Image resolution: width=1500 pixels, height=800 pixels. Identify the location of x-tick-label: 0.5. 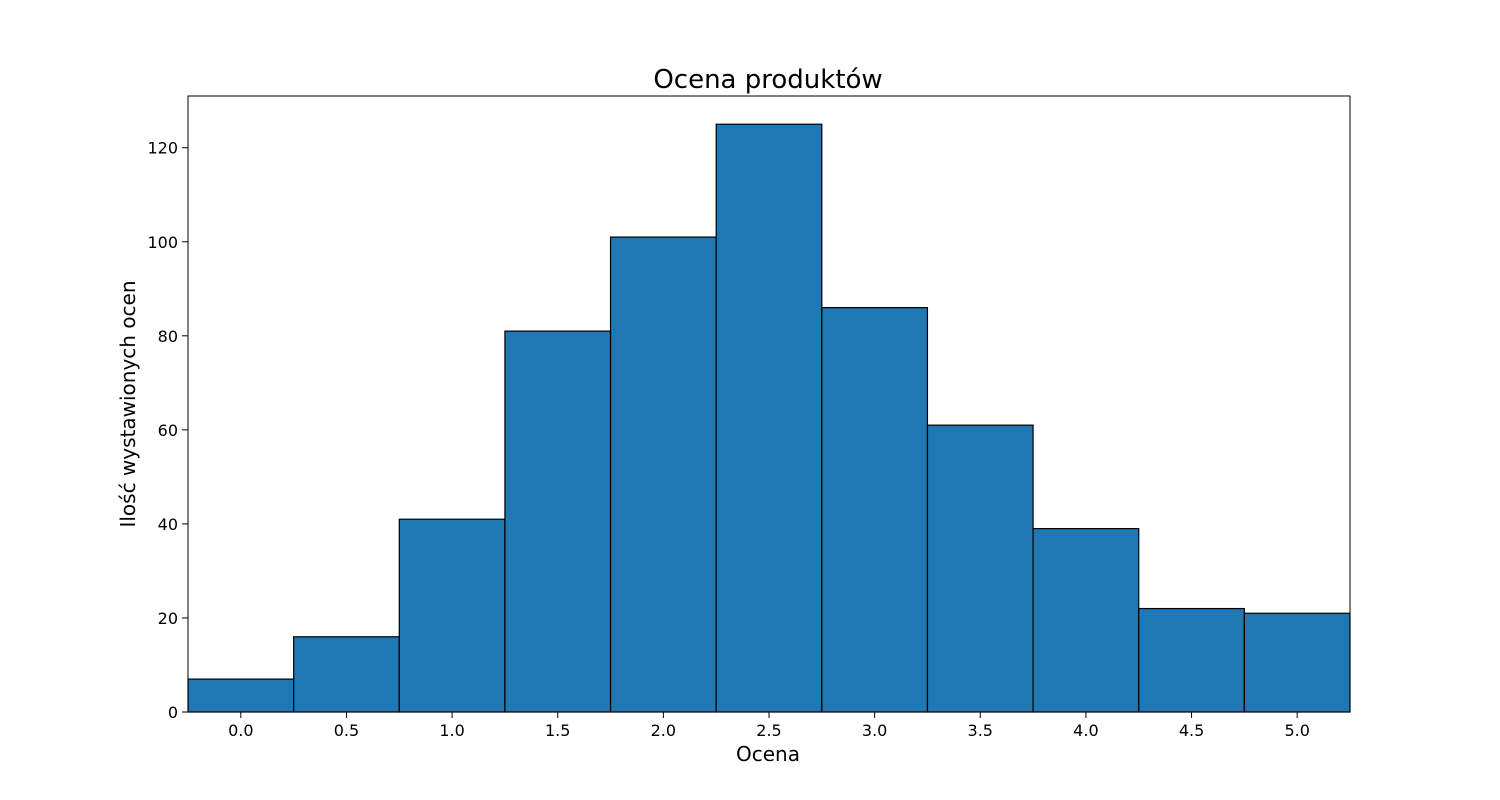
(346, 730).